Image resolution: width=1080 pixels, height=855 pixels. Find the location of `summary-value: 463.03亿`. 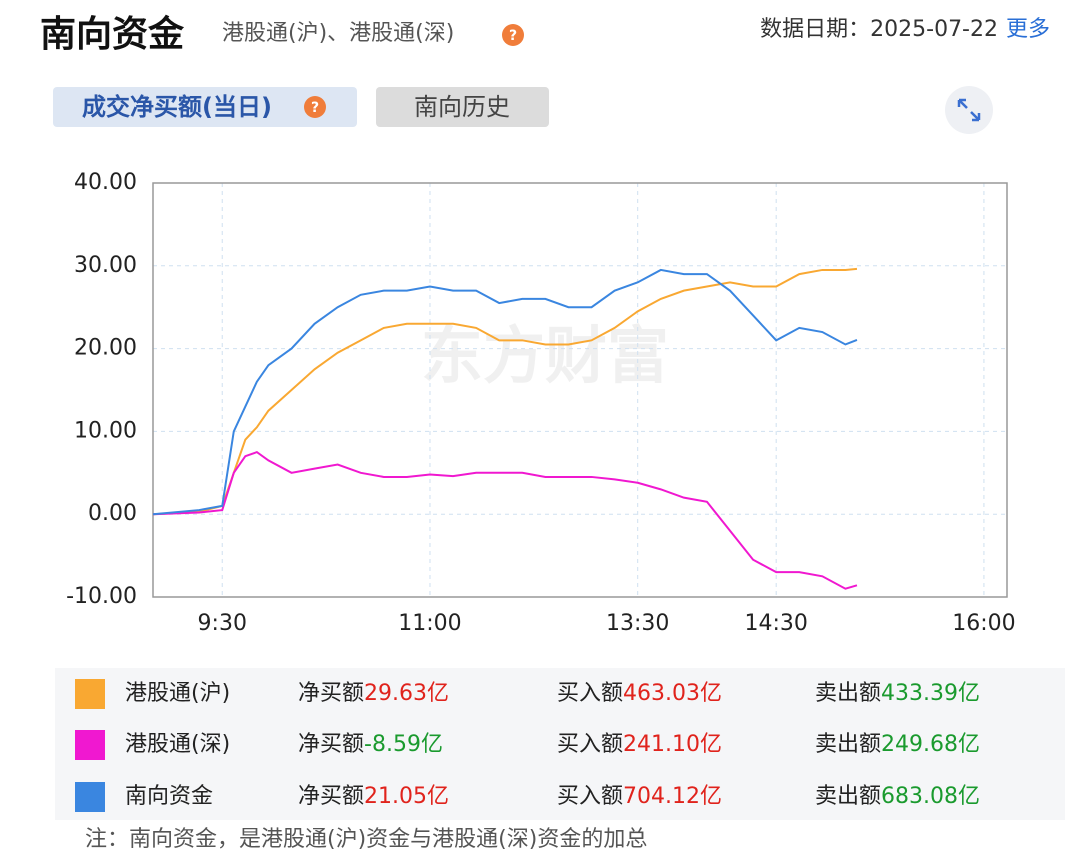

summary-value: 463.03亿 is located at coordinates (672, 693).